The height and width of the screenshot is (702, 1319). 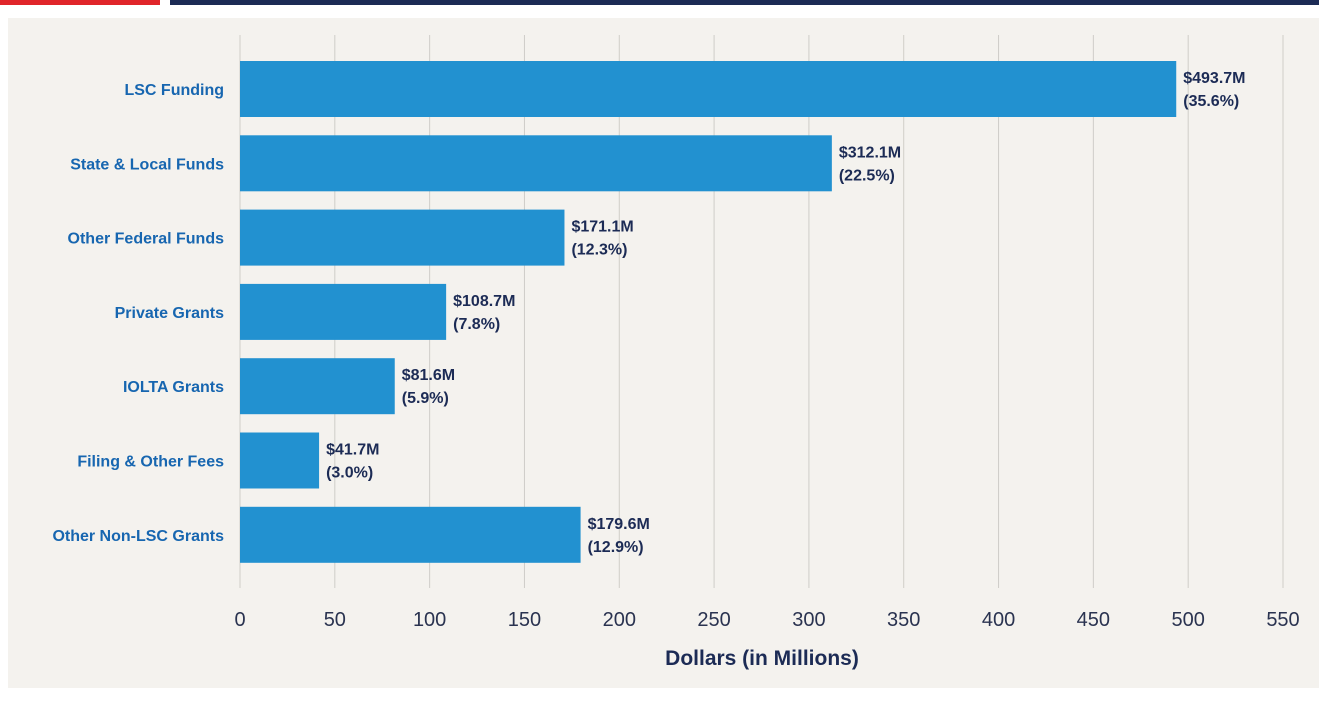 What do you see at coordinates (867, 175) in the screenshot?
I see `percent-label: (22.5%)` at bounding box center [867, 175].